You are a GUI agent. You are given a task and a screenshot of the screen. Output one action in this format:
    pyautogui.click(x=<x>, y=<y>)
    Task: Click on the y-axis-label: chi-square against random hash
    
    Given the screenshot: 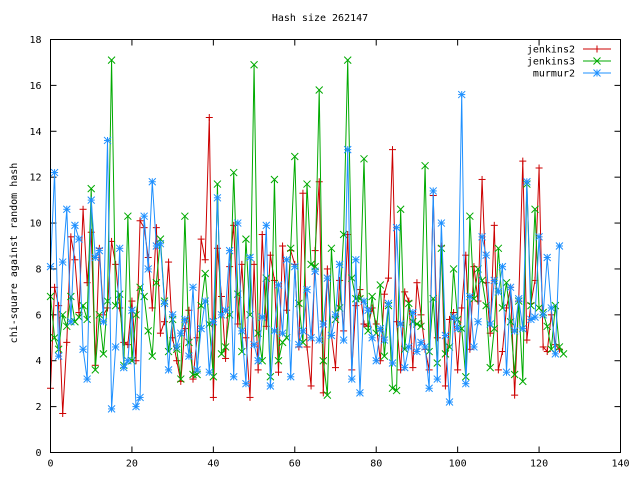 What is the action you would take?
    pyautogui.click(x=14, y=253)
    